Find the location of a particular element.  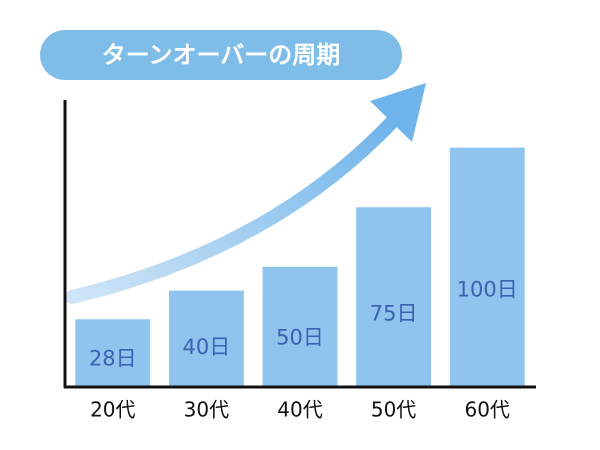

title-pill is located at coordinates (221, 55).